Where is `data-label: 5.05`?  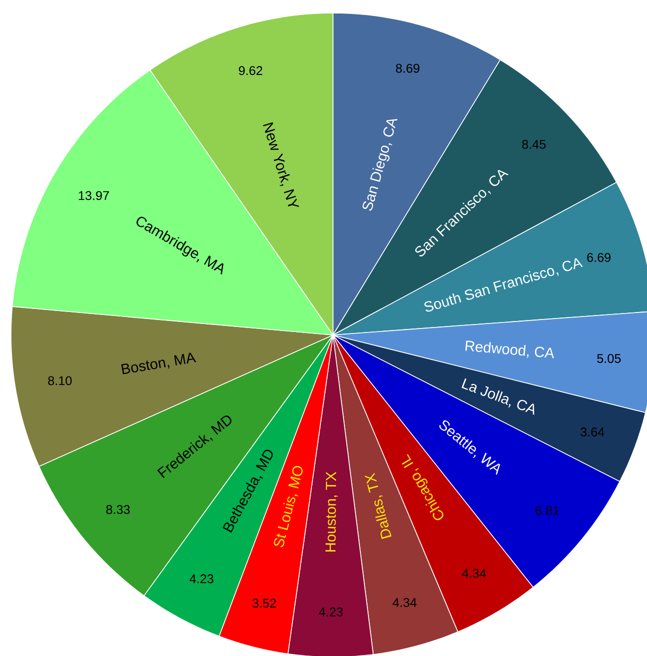 data-label: 5.05 is located at coordinates (609, 358).